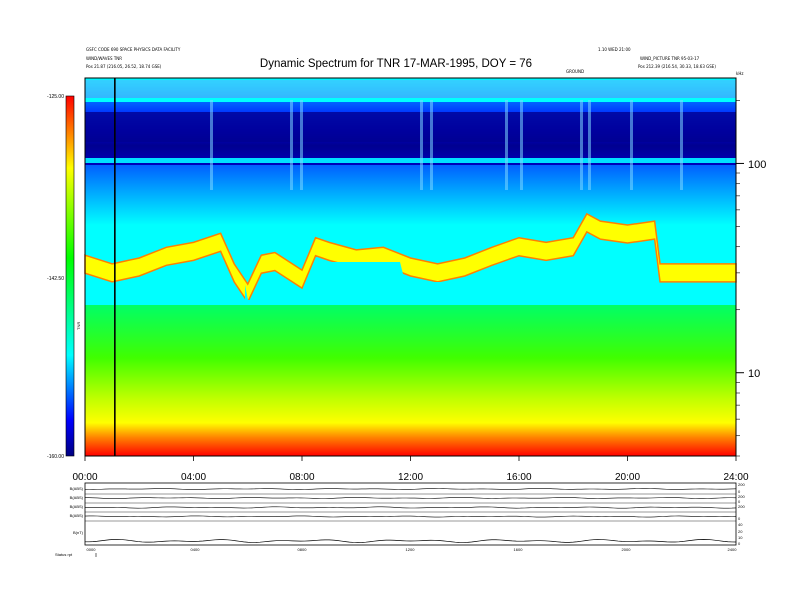 This screenshot has width=792, height=612. What do you see at coordinates (124, 66) in the screenshot?
I see `header-left-line3: Pos 21.87 (216.05, 26.52, 18.74 GSE)` at bounding box center [124, 66].